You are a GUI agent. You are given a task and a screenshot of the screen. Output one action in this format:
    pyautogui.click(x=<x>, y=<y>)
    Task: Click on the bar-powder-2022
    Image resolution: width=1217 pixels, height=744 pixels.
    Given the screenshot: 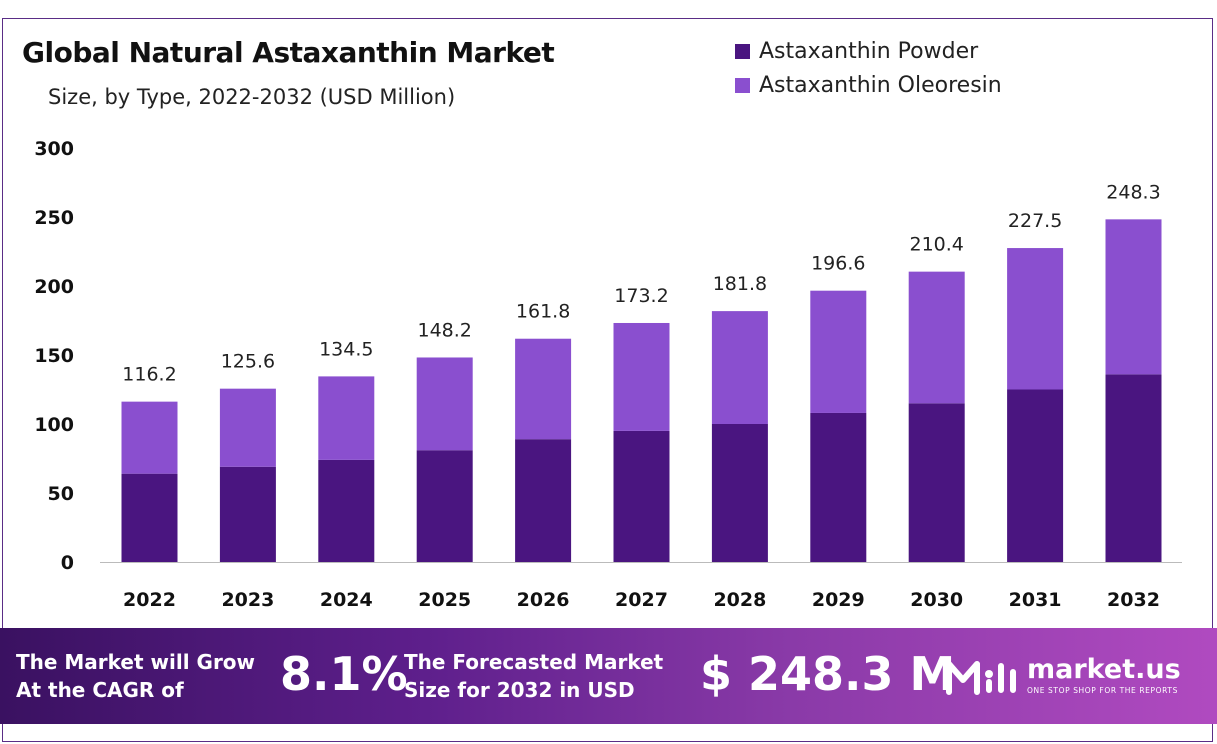 What is the action you would take?
    pyautogui.click(x=149, y=517)
    